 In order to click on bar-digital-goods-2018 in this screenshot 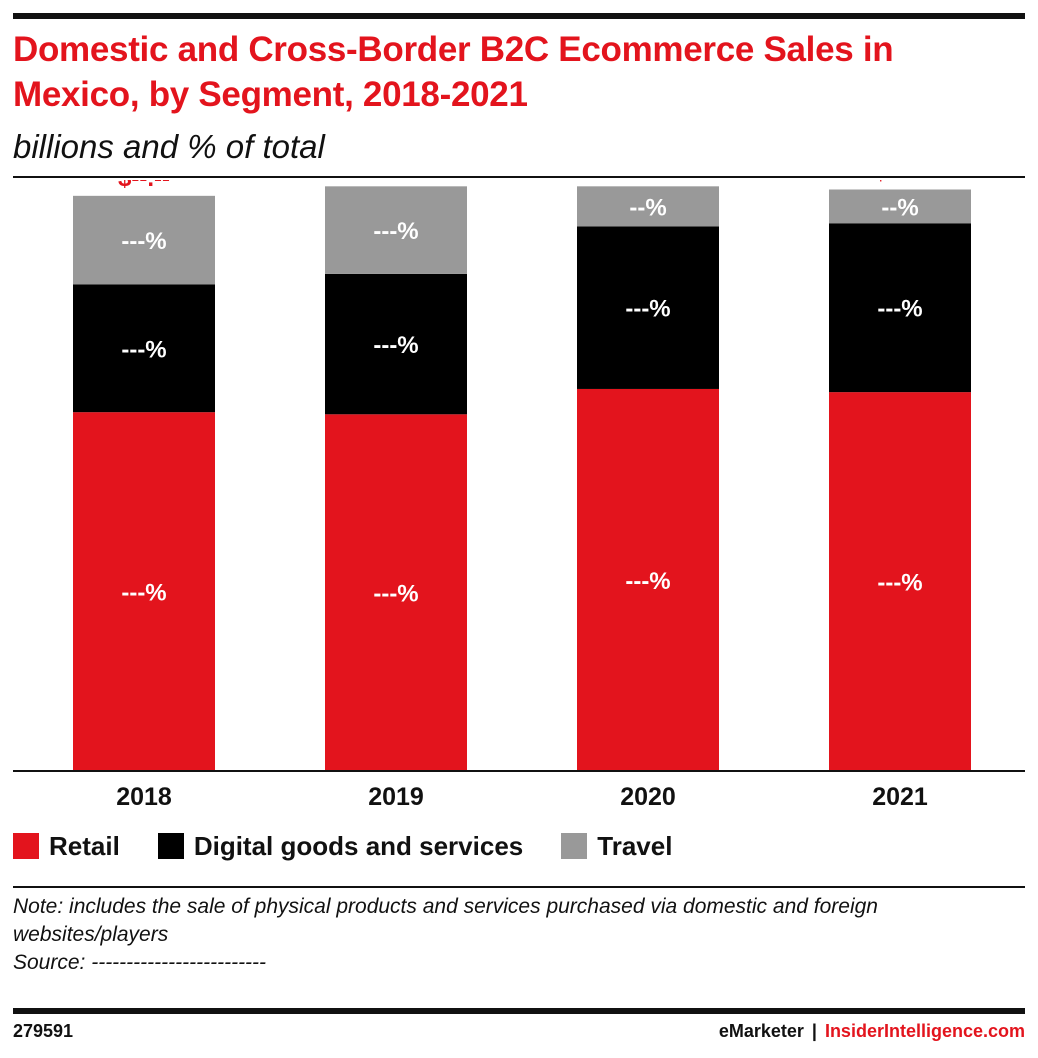, I will do `click(144, 348)`.